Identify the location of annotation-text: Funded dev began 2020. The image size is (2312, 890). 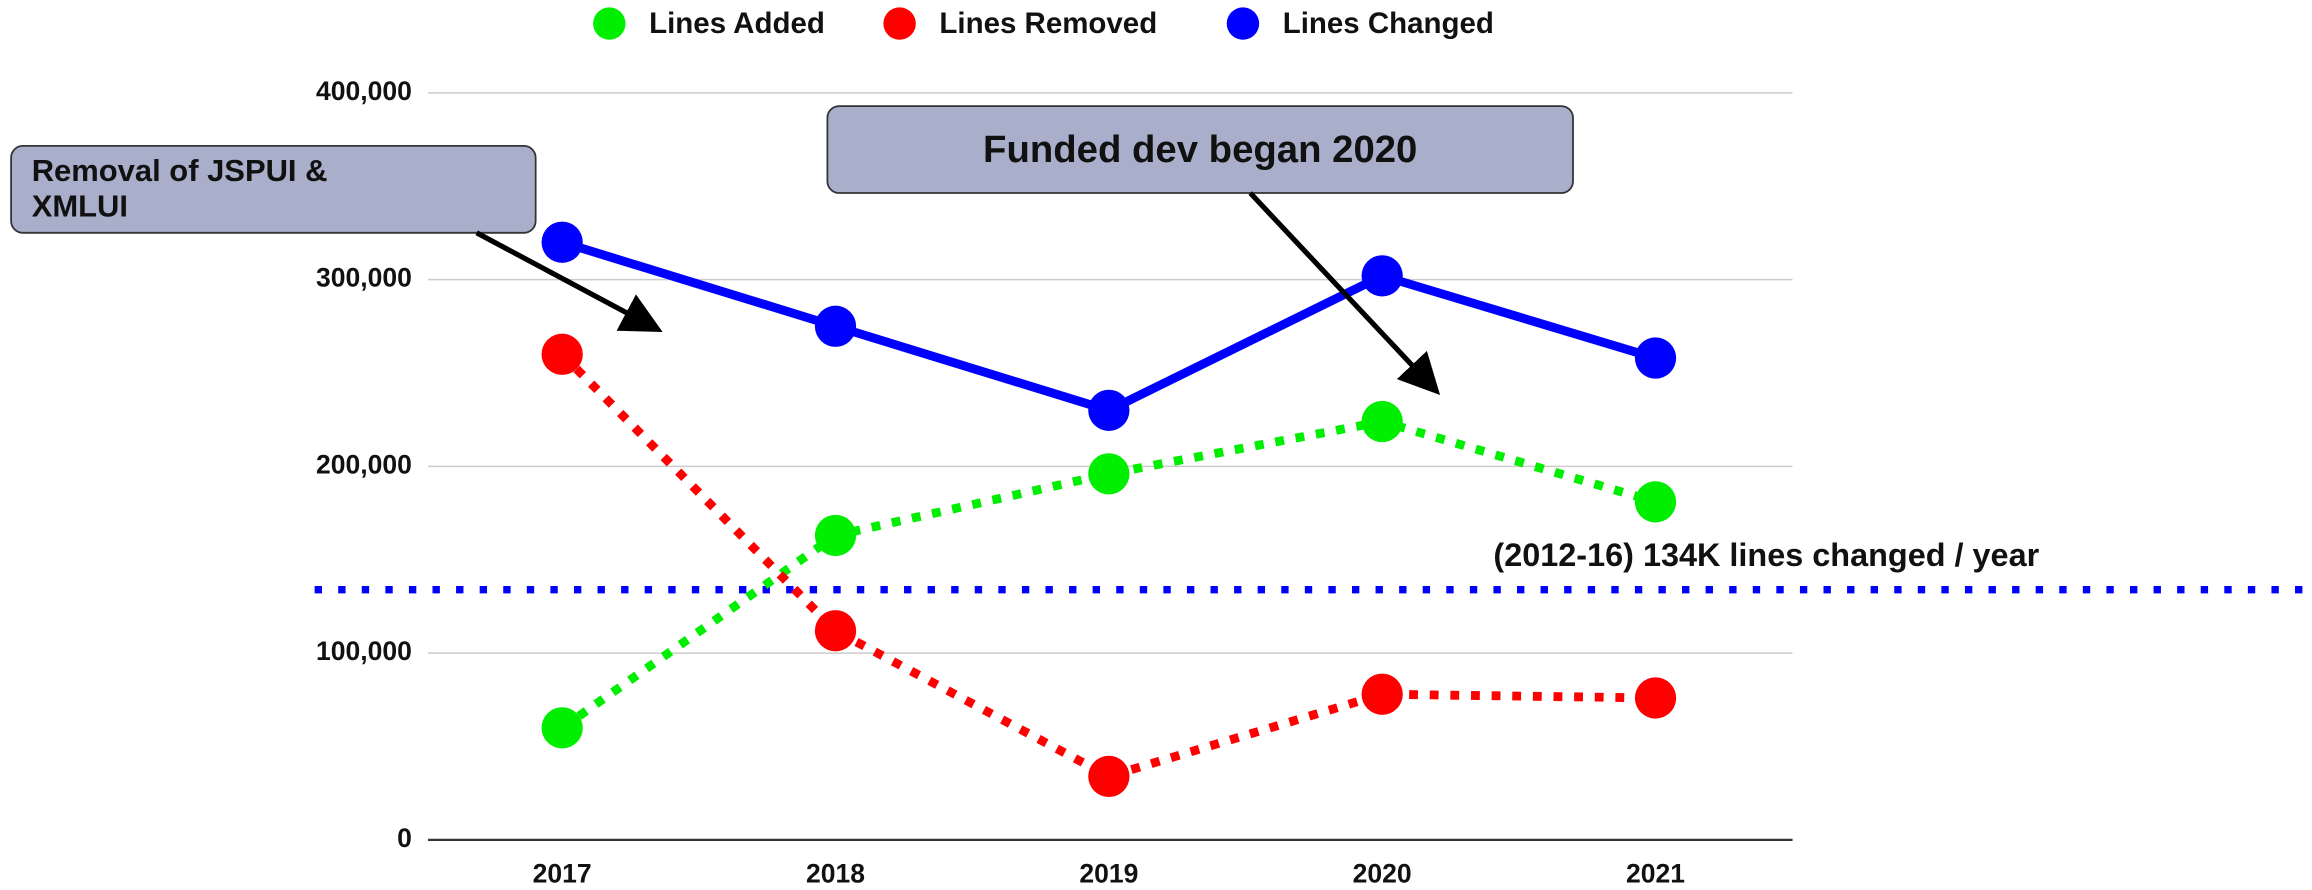
(1200, 149).